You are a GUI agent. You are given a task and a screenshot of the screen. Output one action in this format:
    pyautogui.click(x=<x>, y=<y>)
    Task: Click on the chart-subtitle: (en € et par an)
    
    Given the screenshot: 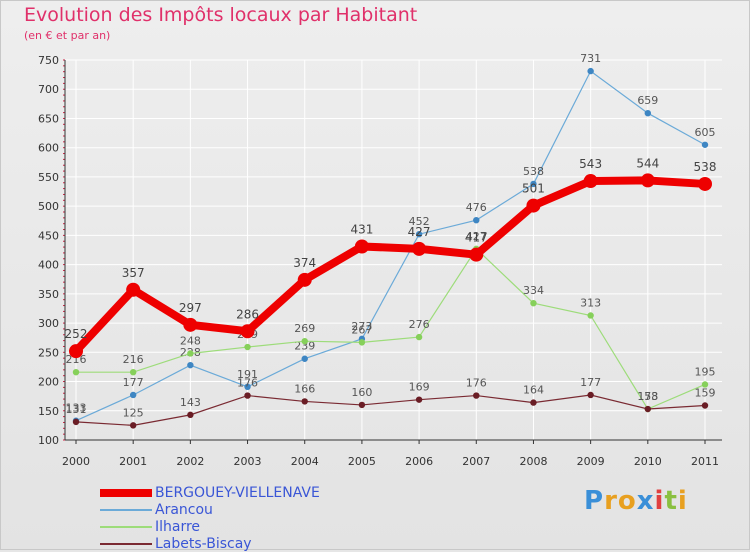 What is the action you would take?
    pyautogui.click(x=67, y=35)
    